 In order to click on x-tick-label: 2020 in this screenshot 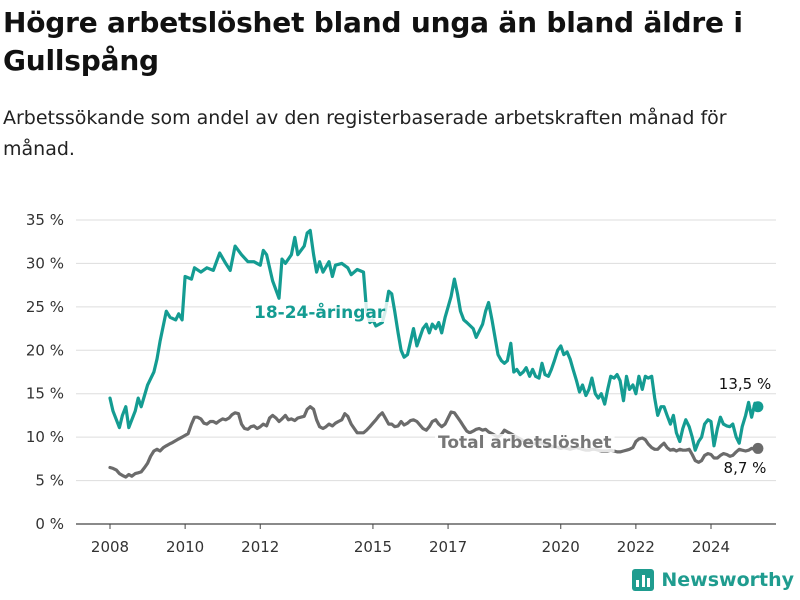, I will do `click(561, 547)`.